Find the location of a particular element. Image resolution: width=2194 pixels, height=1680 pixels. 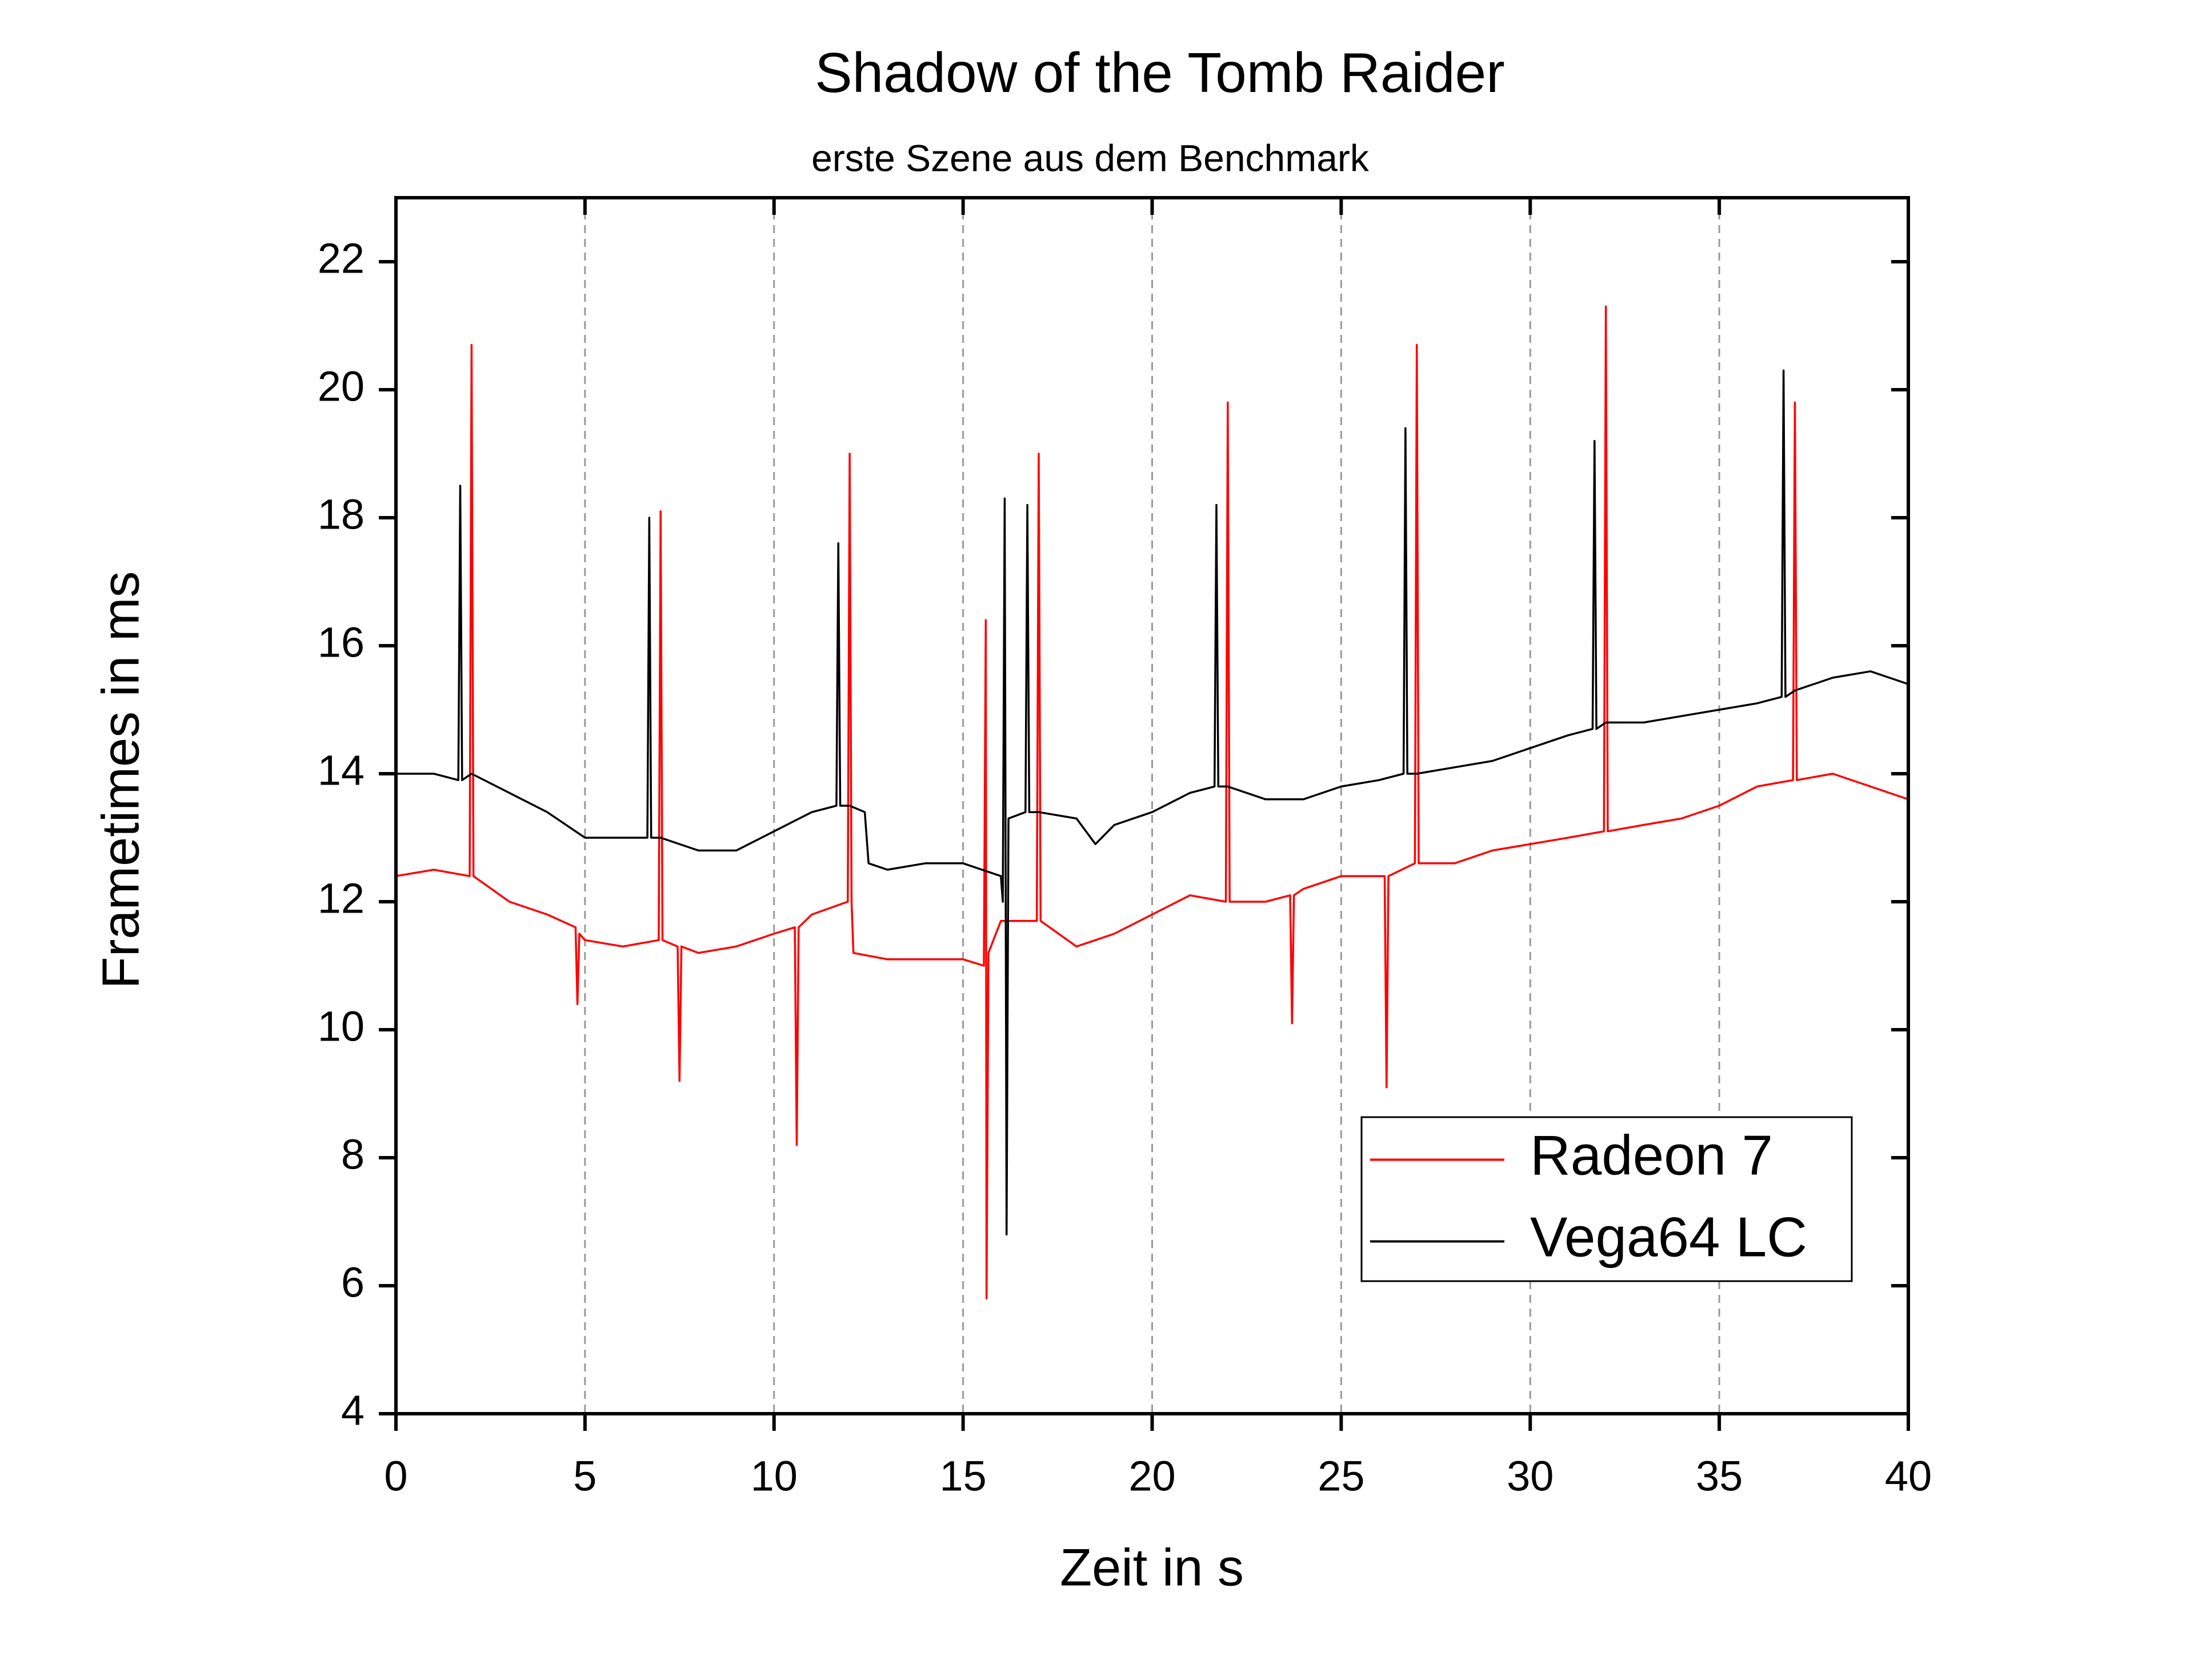

y-tick-label: 18 is located at coordinates (342, 514).